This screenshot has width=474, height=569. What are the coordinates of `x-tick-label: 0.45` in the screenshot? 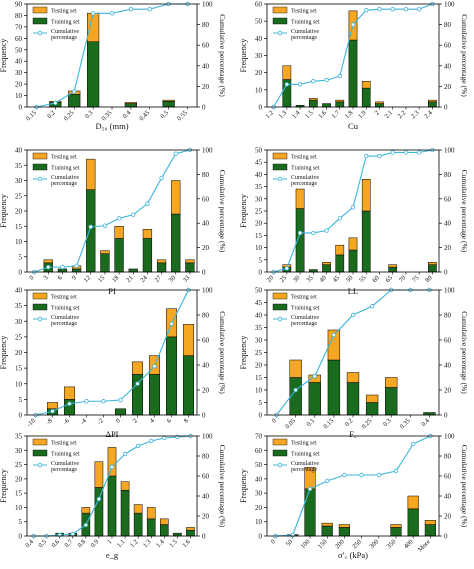 It's located at (144, 115).